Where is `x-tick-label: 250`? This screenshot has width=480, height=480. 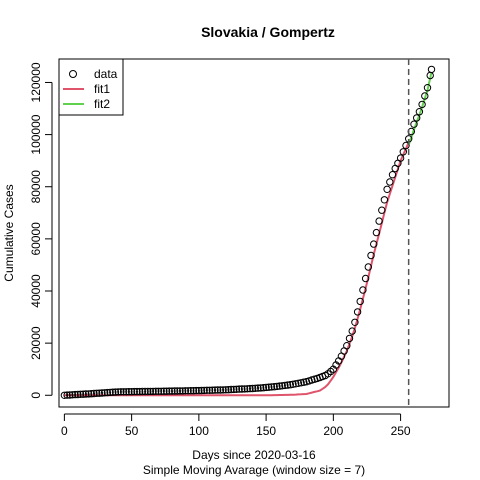
x-tick-label: 250 is located at coordinates (401, 431).